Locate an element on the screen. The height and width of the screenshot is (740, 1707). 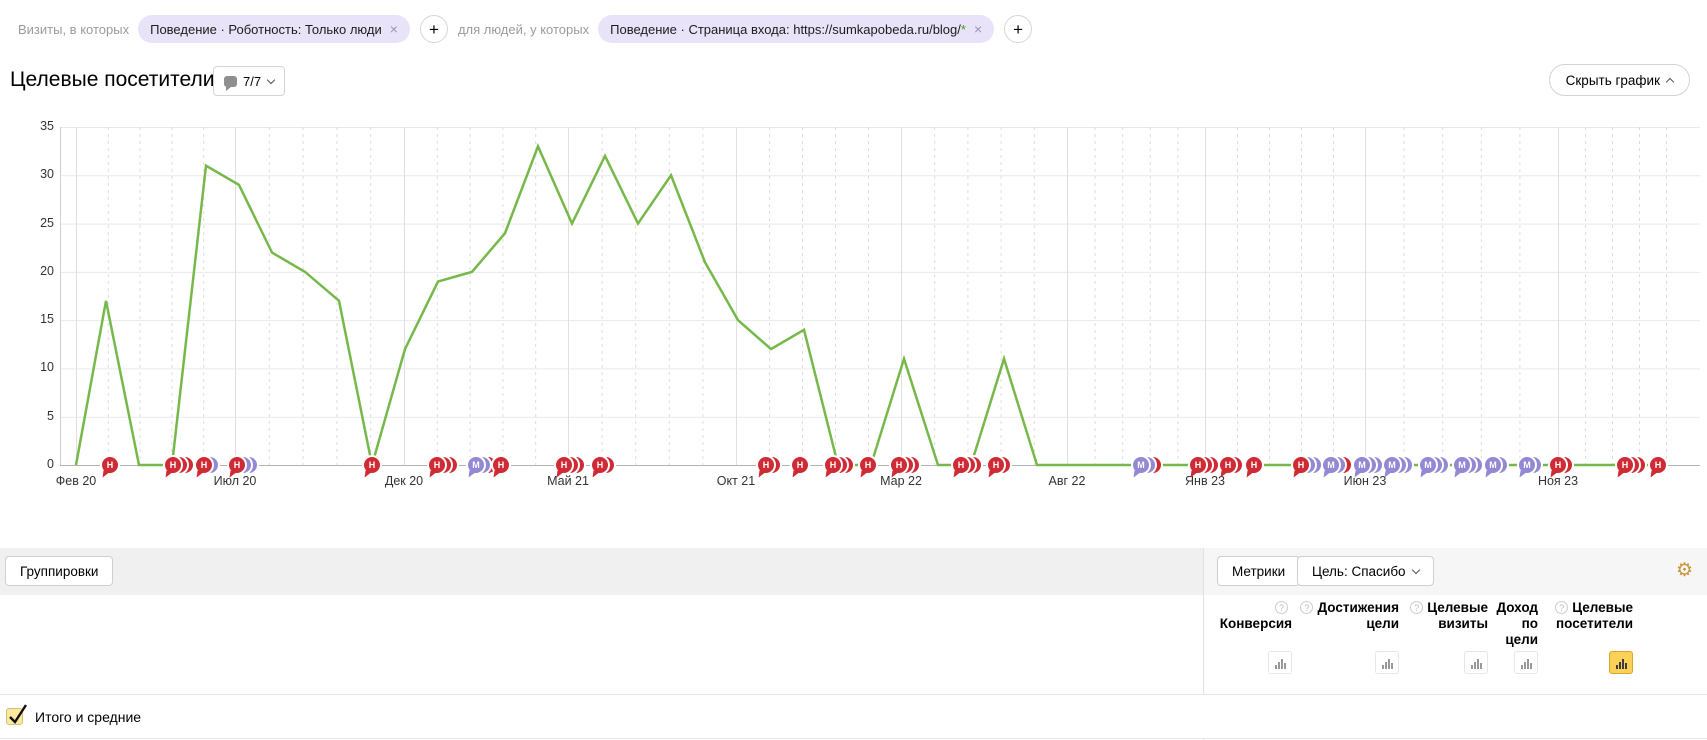
x-axis-tick-label: Июл 20 is located at coordinates (235, 481).